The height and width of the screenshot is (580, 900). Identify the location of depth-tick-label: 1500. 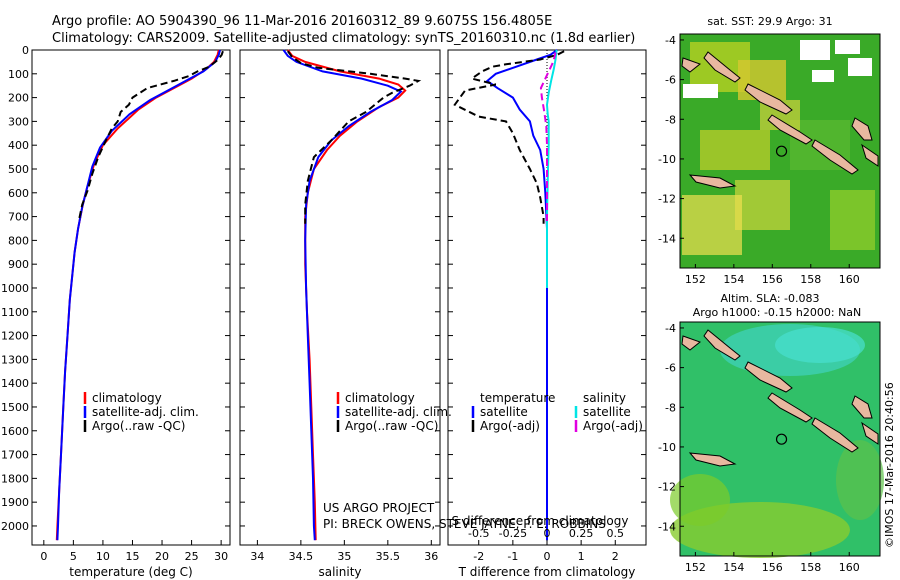
(15, 407).